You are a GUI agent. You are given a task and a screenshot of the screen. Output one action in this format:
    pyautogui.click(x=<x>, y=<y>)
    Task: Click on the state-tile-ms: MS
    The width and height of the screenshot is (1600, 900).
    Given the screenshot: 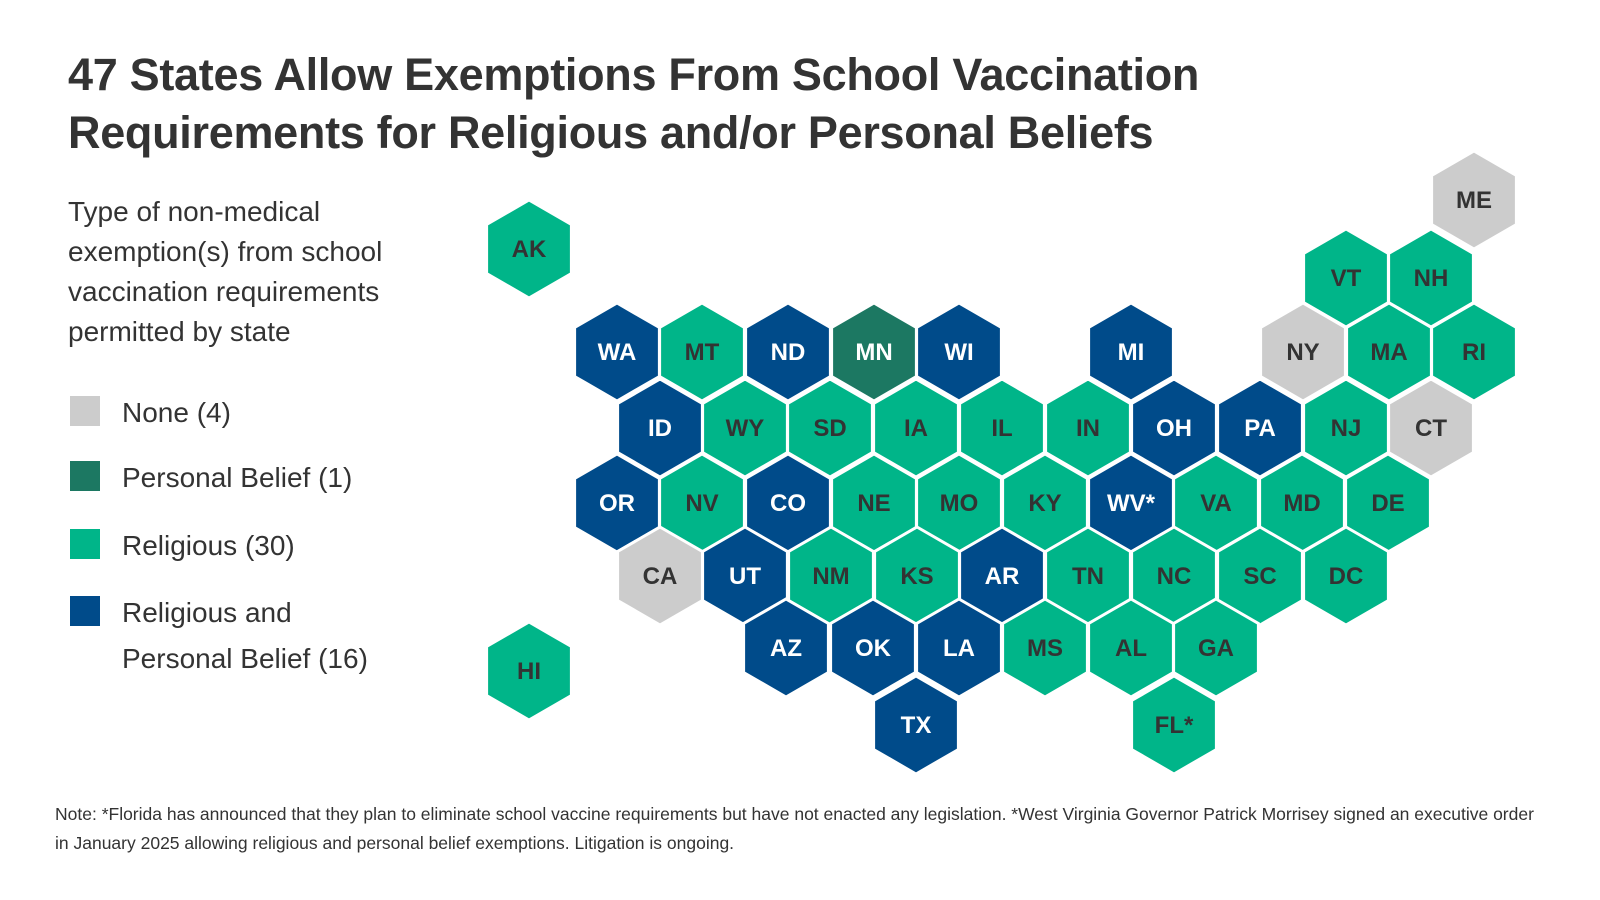 What is the action you would take?
    pyautogui.click(x=1045, y=648)
    